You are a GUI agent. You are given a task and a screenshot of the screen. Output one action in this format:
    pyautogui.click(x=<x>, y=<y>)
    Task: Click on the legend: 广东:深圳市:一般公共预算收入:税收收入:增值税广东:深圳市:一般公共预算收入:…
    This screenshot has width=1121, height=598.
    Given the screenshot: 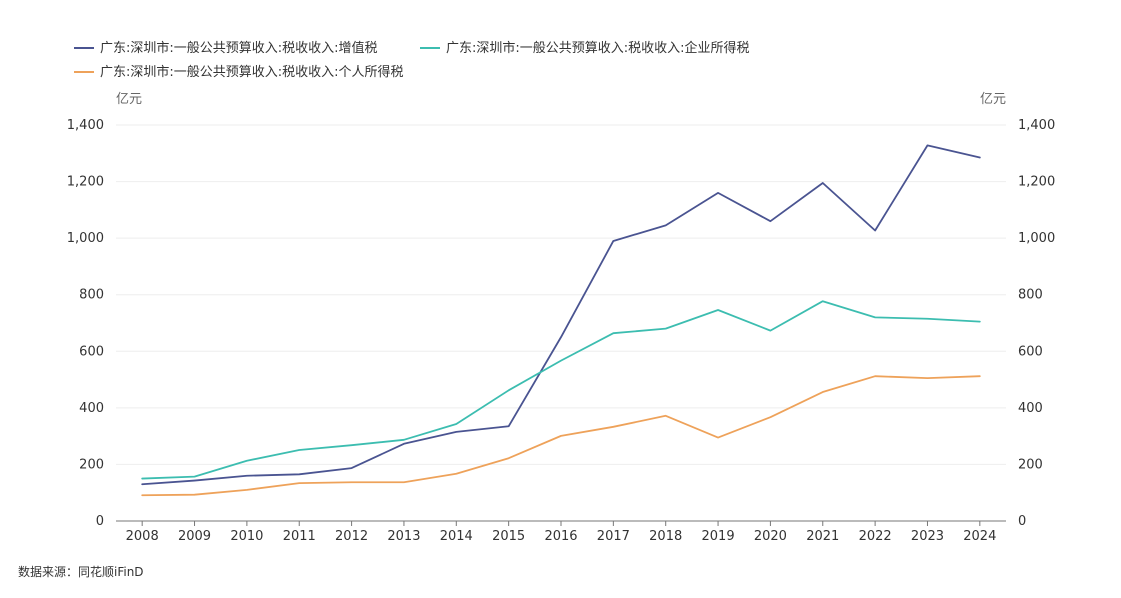 What is the action you would take?
    pyautogui.click(x=412, y=60)
    